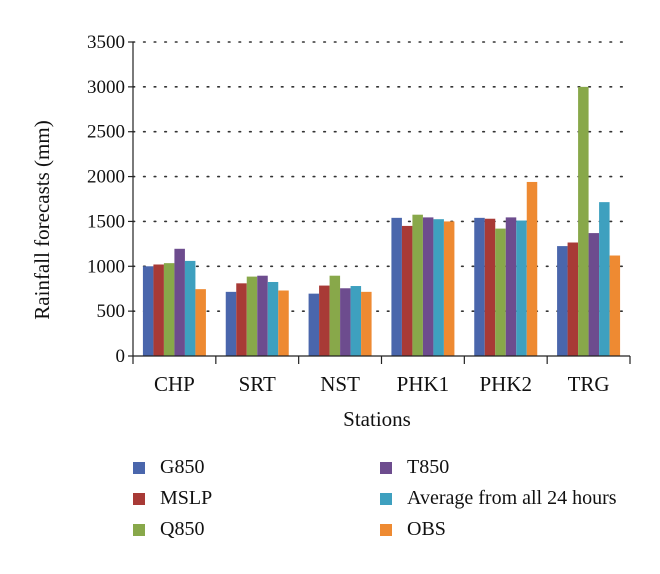 The image size is (660, 574). What do you see at coordinates (106, 199) in the screenshot?
I see `y-tick-labels: 0 500 1000 1500 2000 2500 3000 3500` at bounding box center [106, 199].